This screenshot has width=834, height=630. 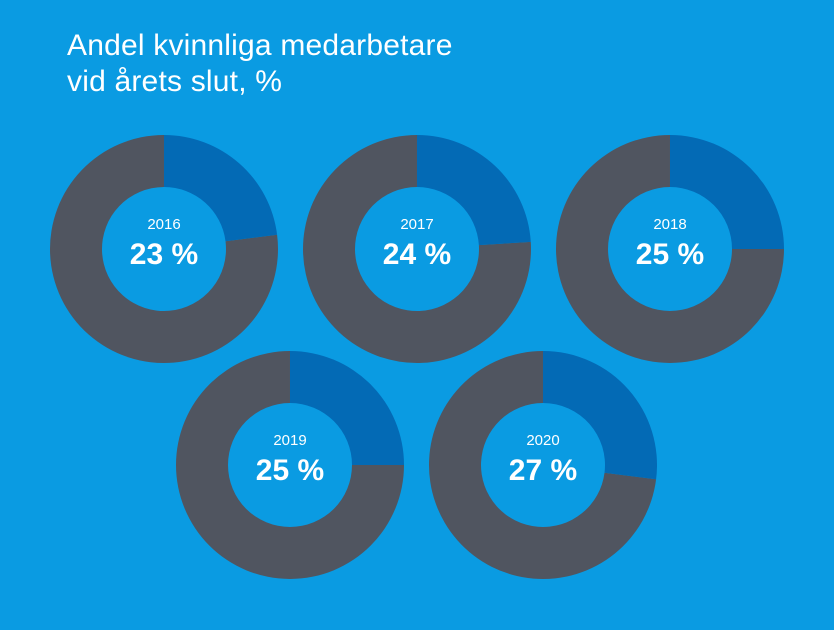 I want to click on donut-2018: 2018 25 %, so click(x=669, y=249).